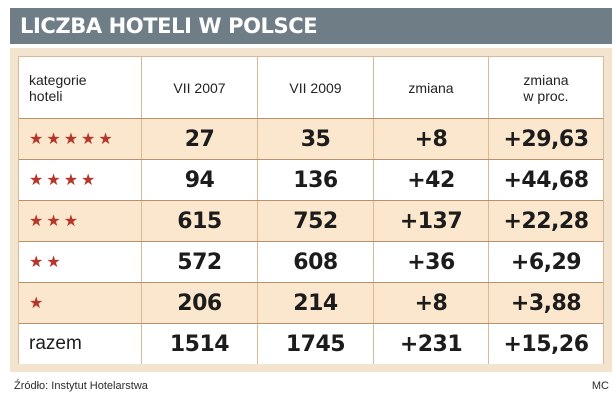  I want to click on table-row: ★ ★ 572 608 +36 +6,29, so click(311, 261).